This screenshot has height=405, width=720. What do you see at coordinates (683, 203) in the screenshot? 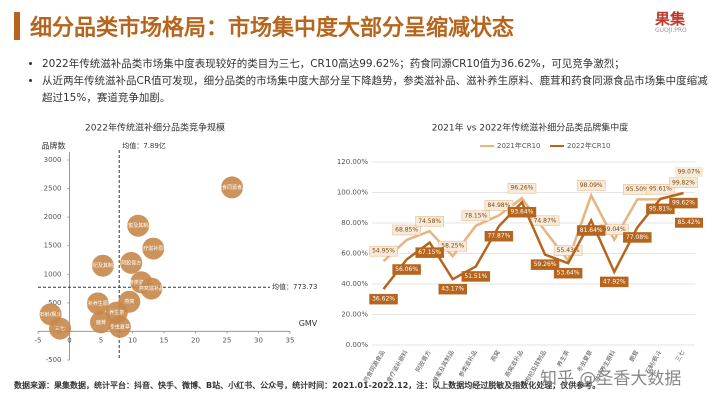
I see `data-label: 99.62%` at bounding box center [683, 203].